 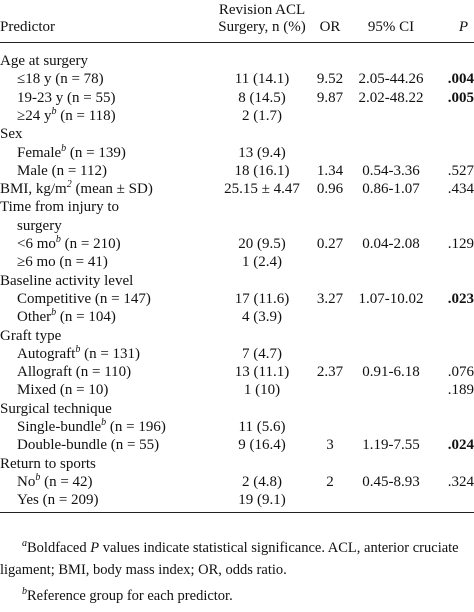 What do you see at coordinates (59, 548) in the screenshot?
I see `footnote-text: Boldfaced` at bounding box center [59, 548].